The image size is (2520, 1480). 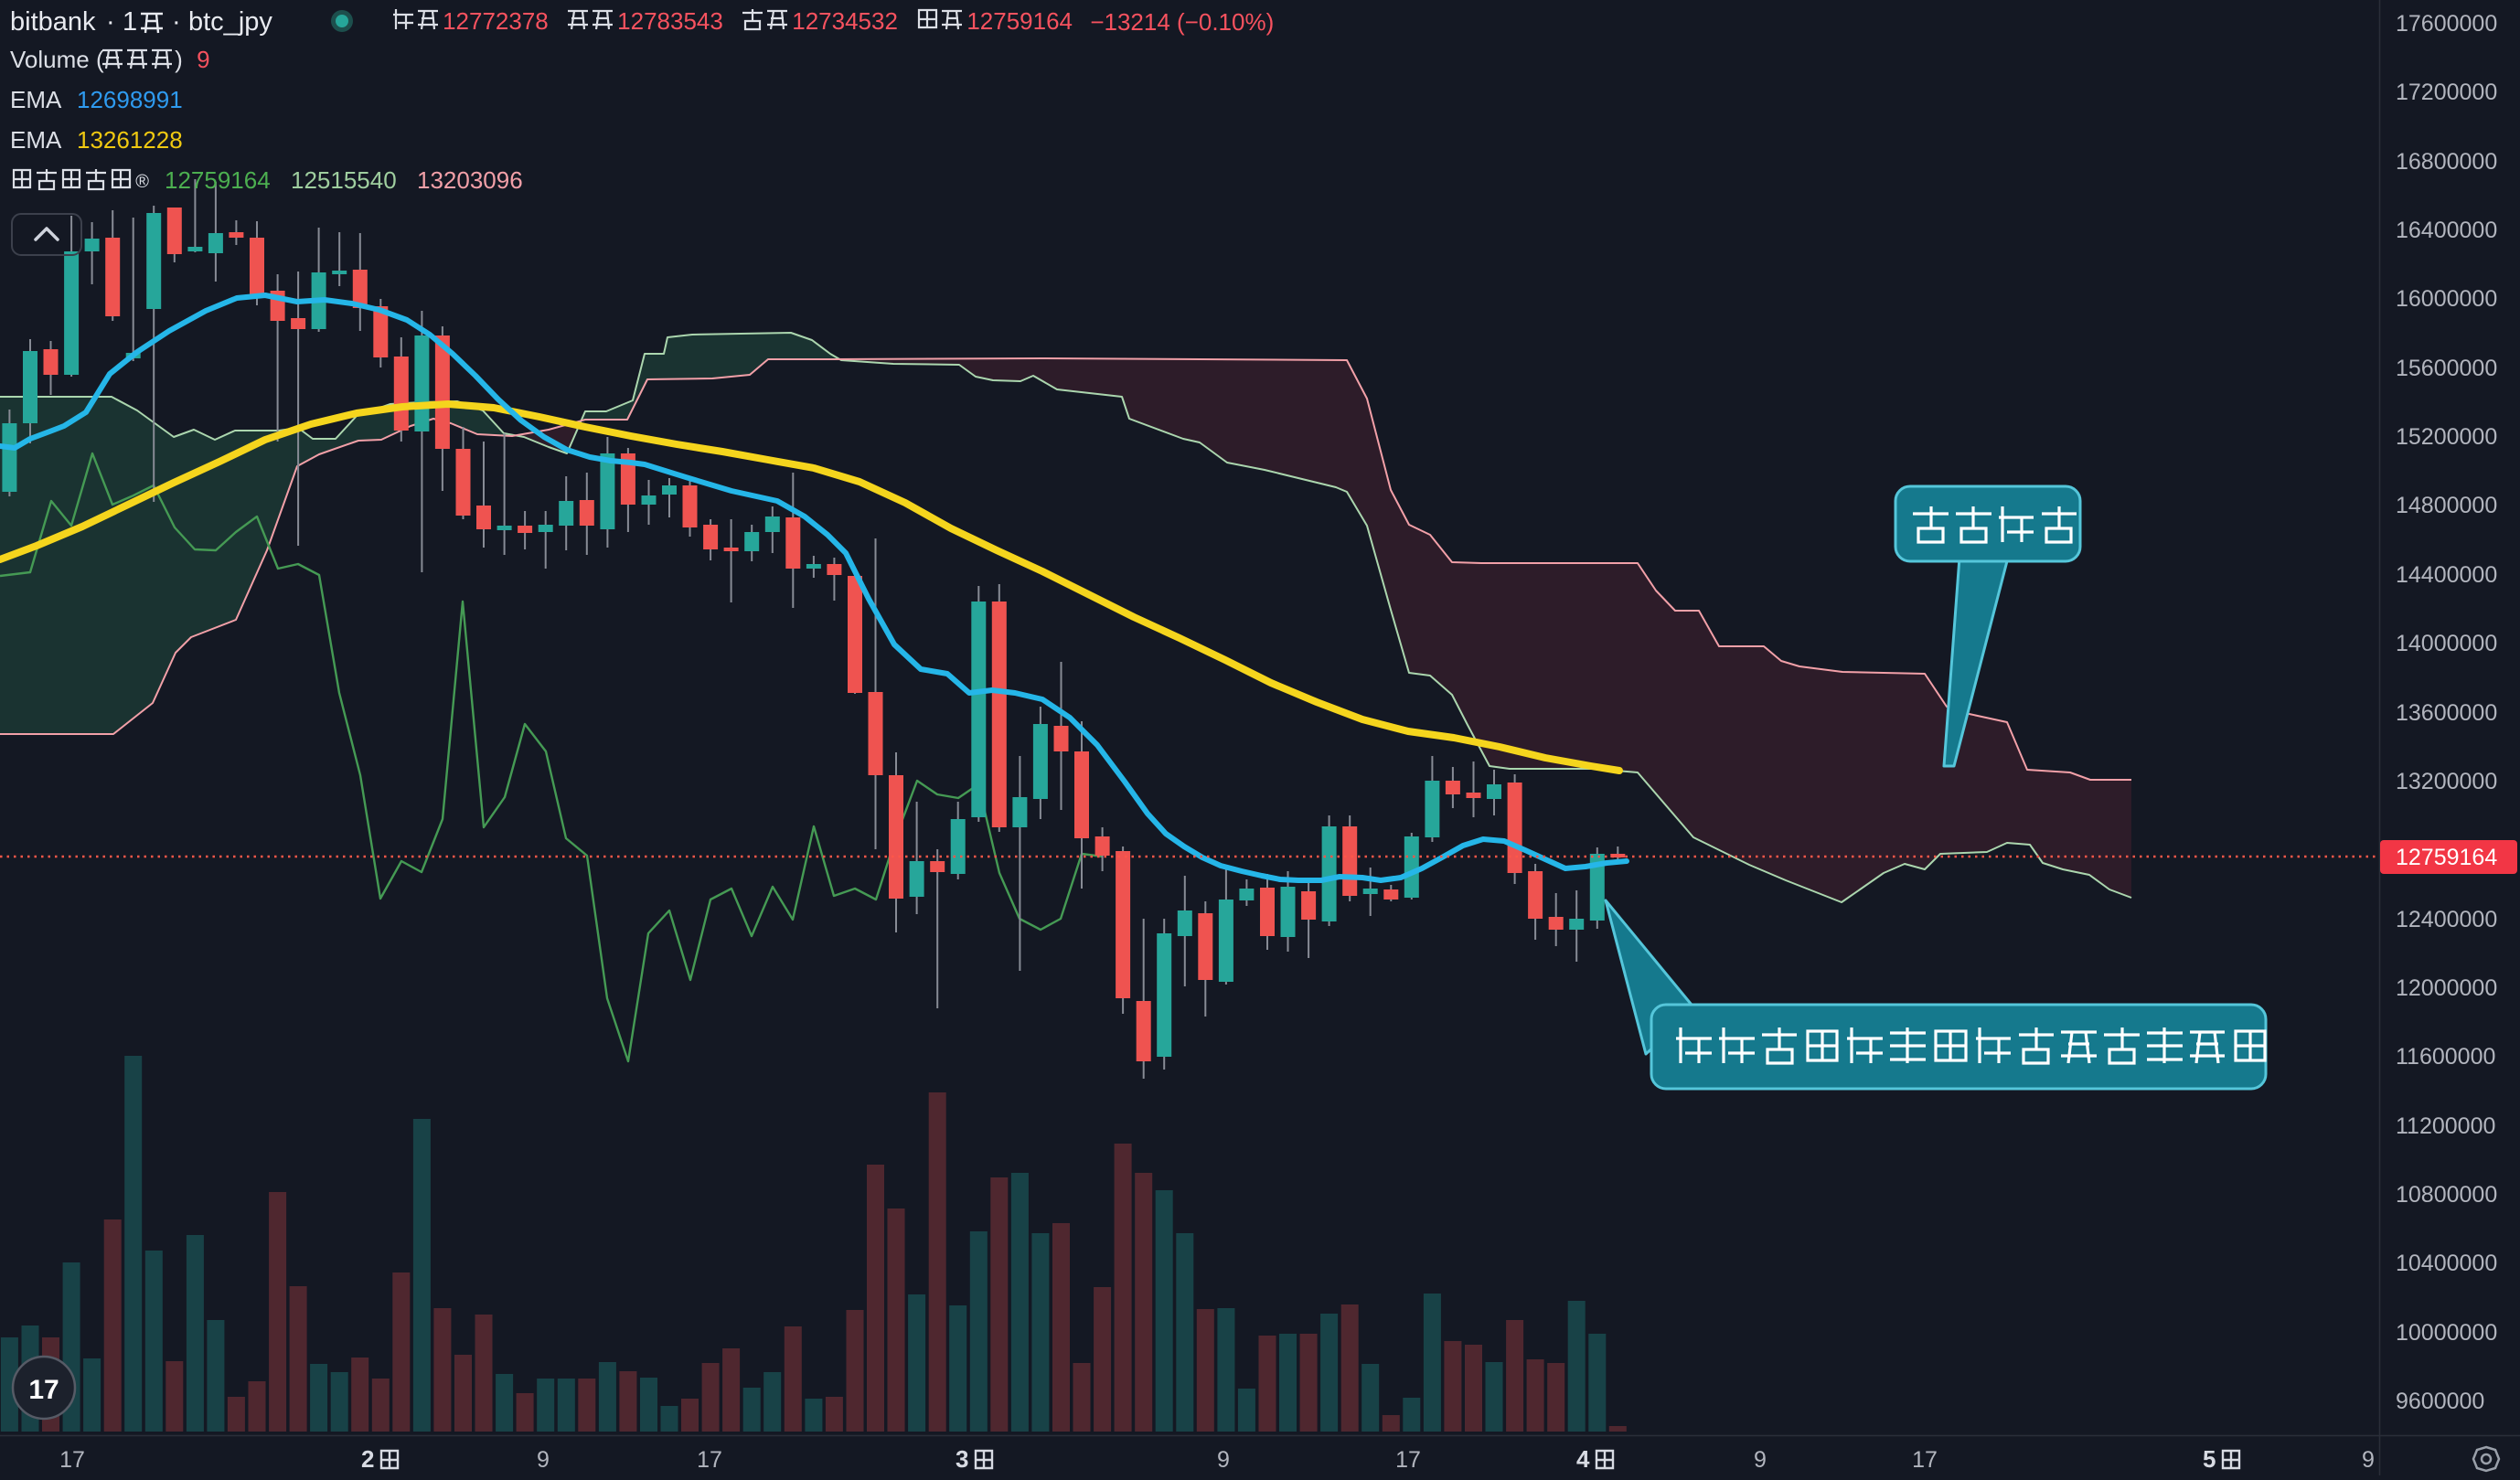 What do you see at coordinates (1583, 1459) in the screenshot?
I see `svg-text: 4` at bounding box center [1583, 1459].